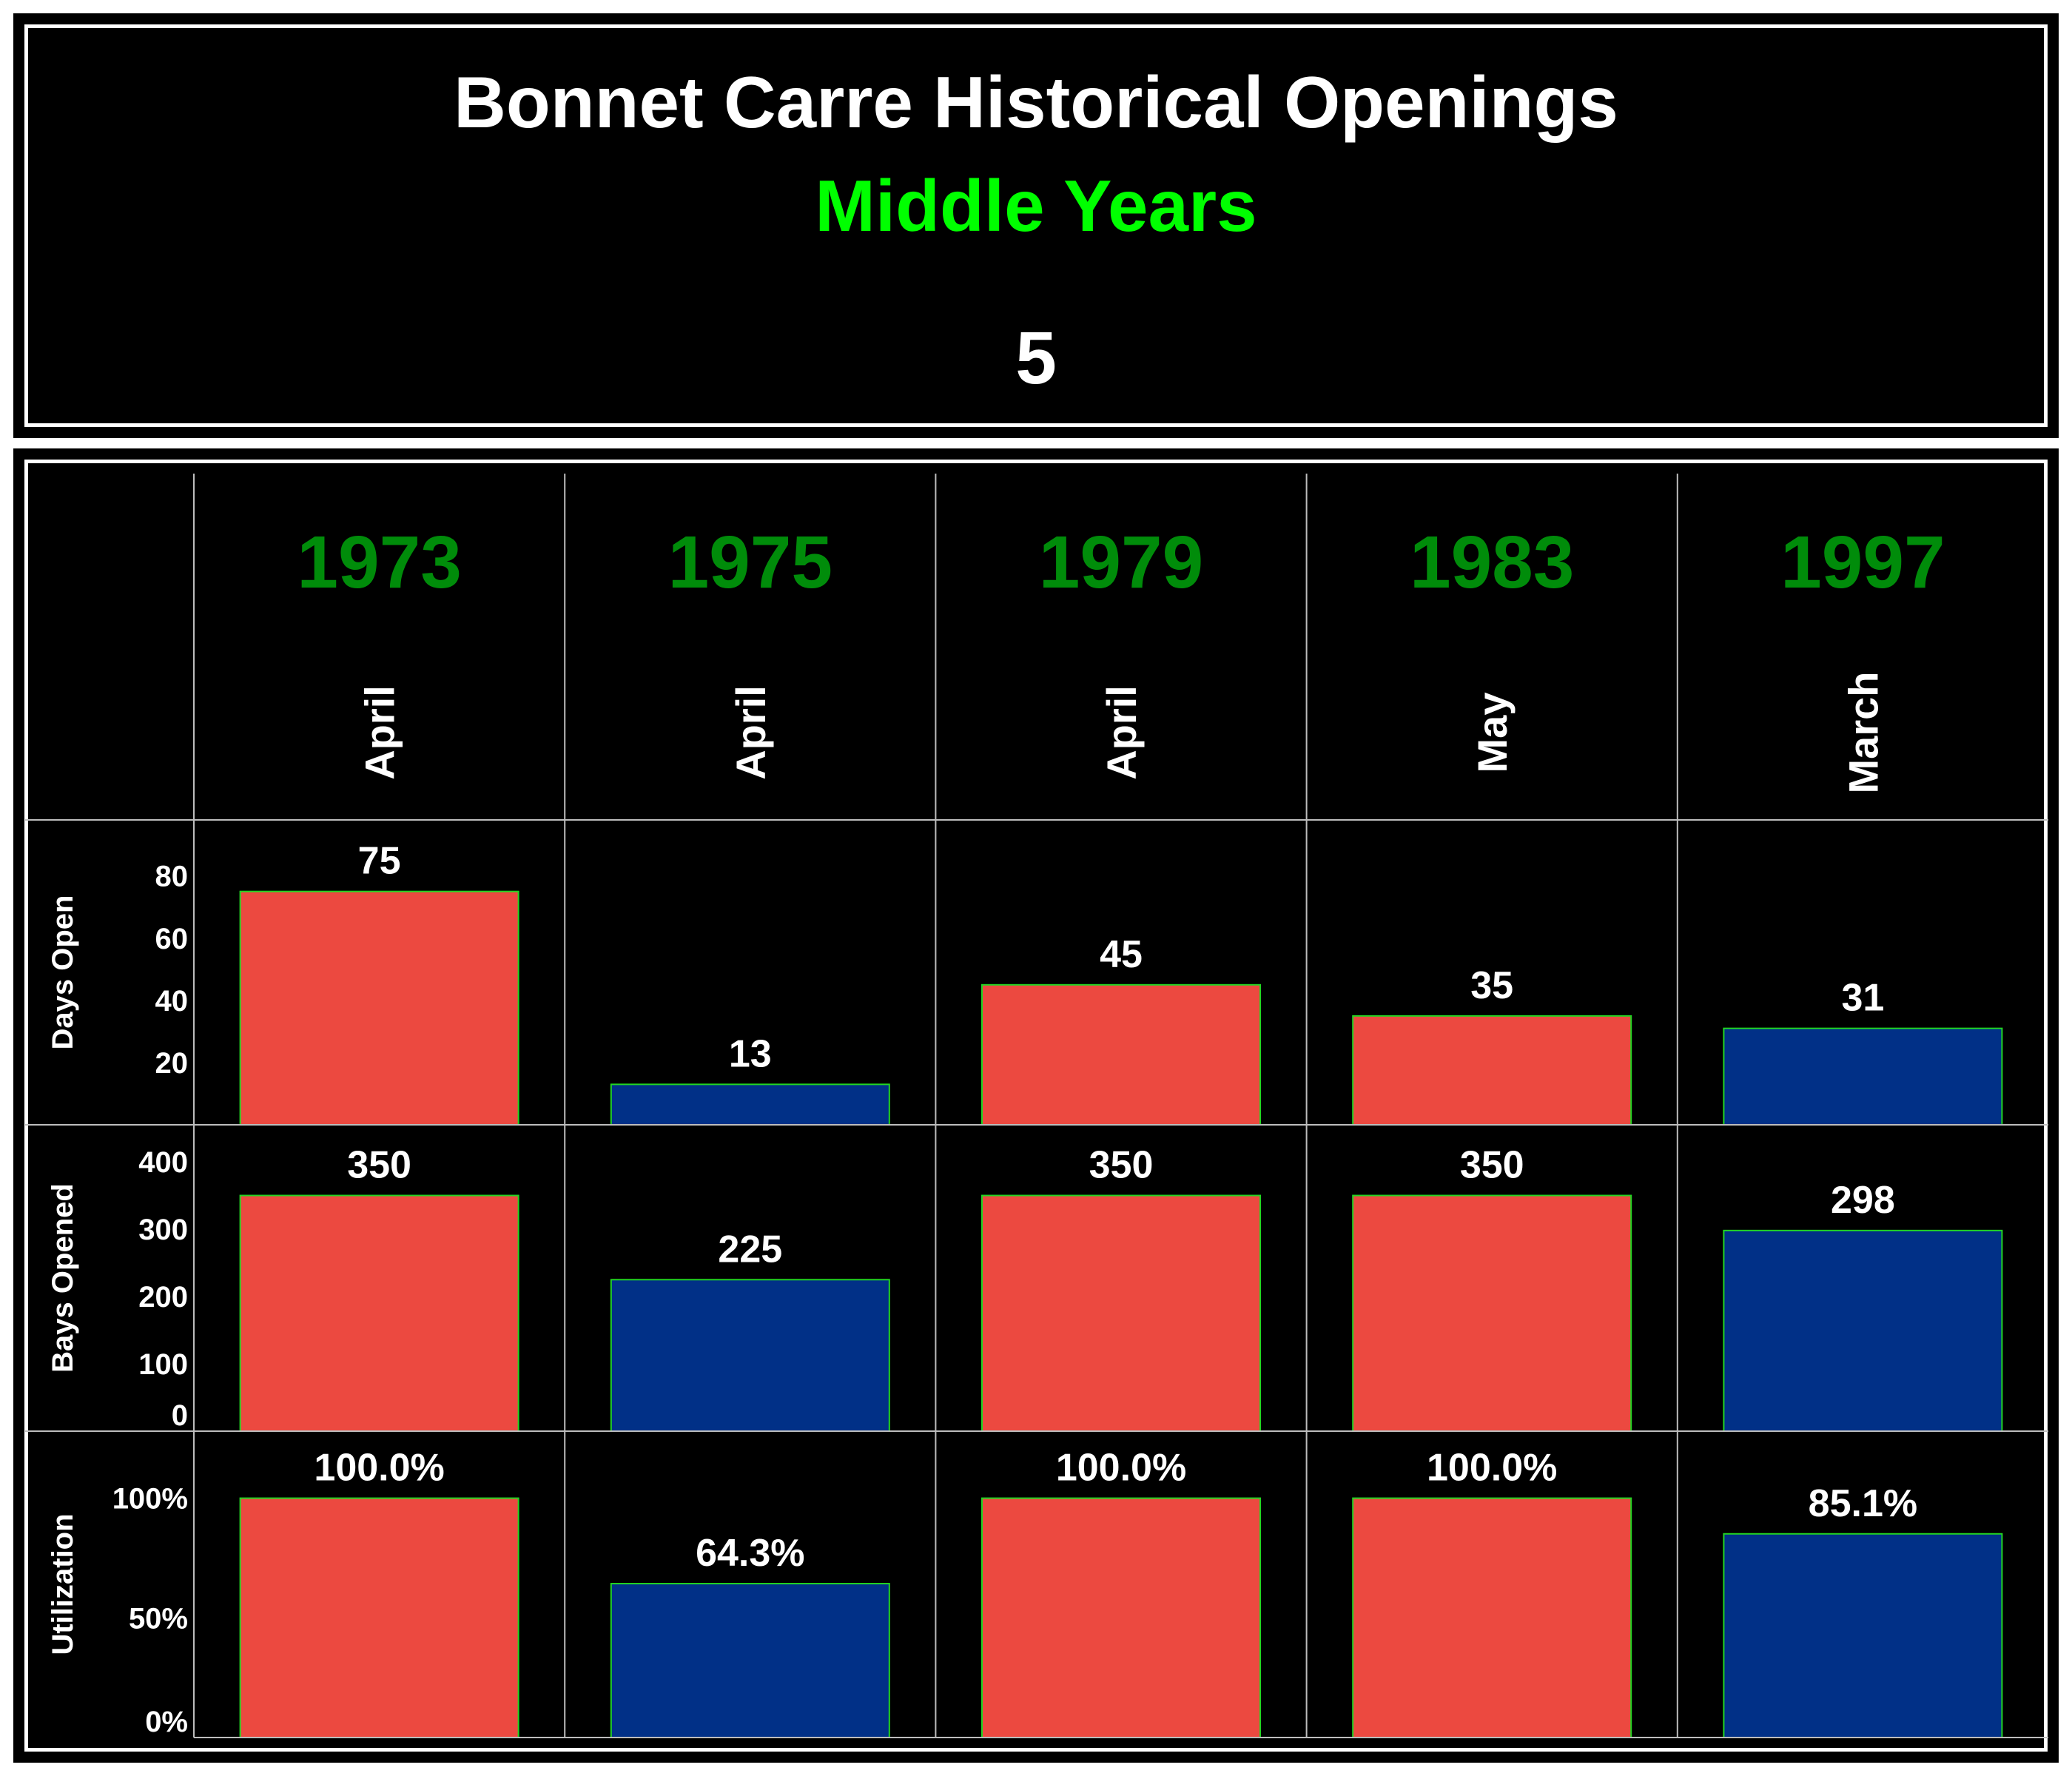 The image size is (2072, 1776). I want to click on chart-subtitle: Middle Years, so click(1036, 205).